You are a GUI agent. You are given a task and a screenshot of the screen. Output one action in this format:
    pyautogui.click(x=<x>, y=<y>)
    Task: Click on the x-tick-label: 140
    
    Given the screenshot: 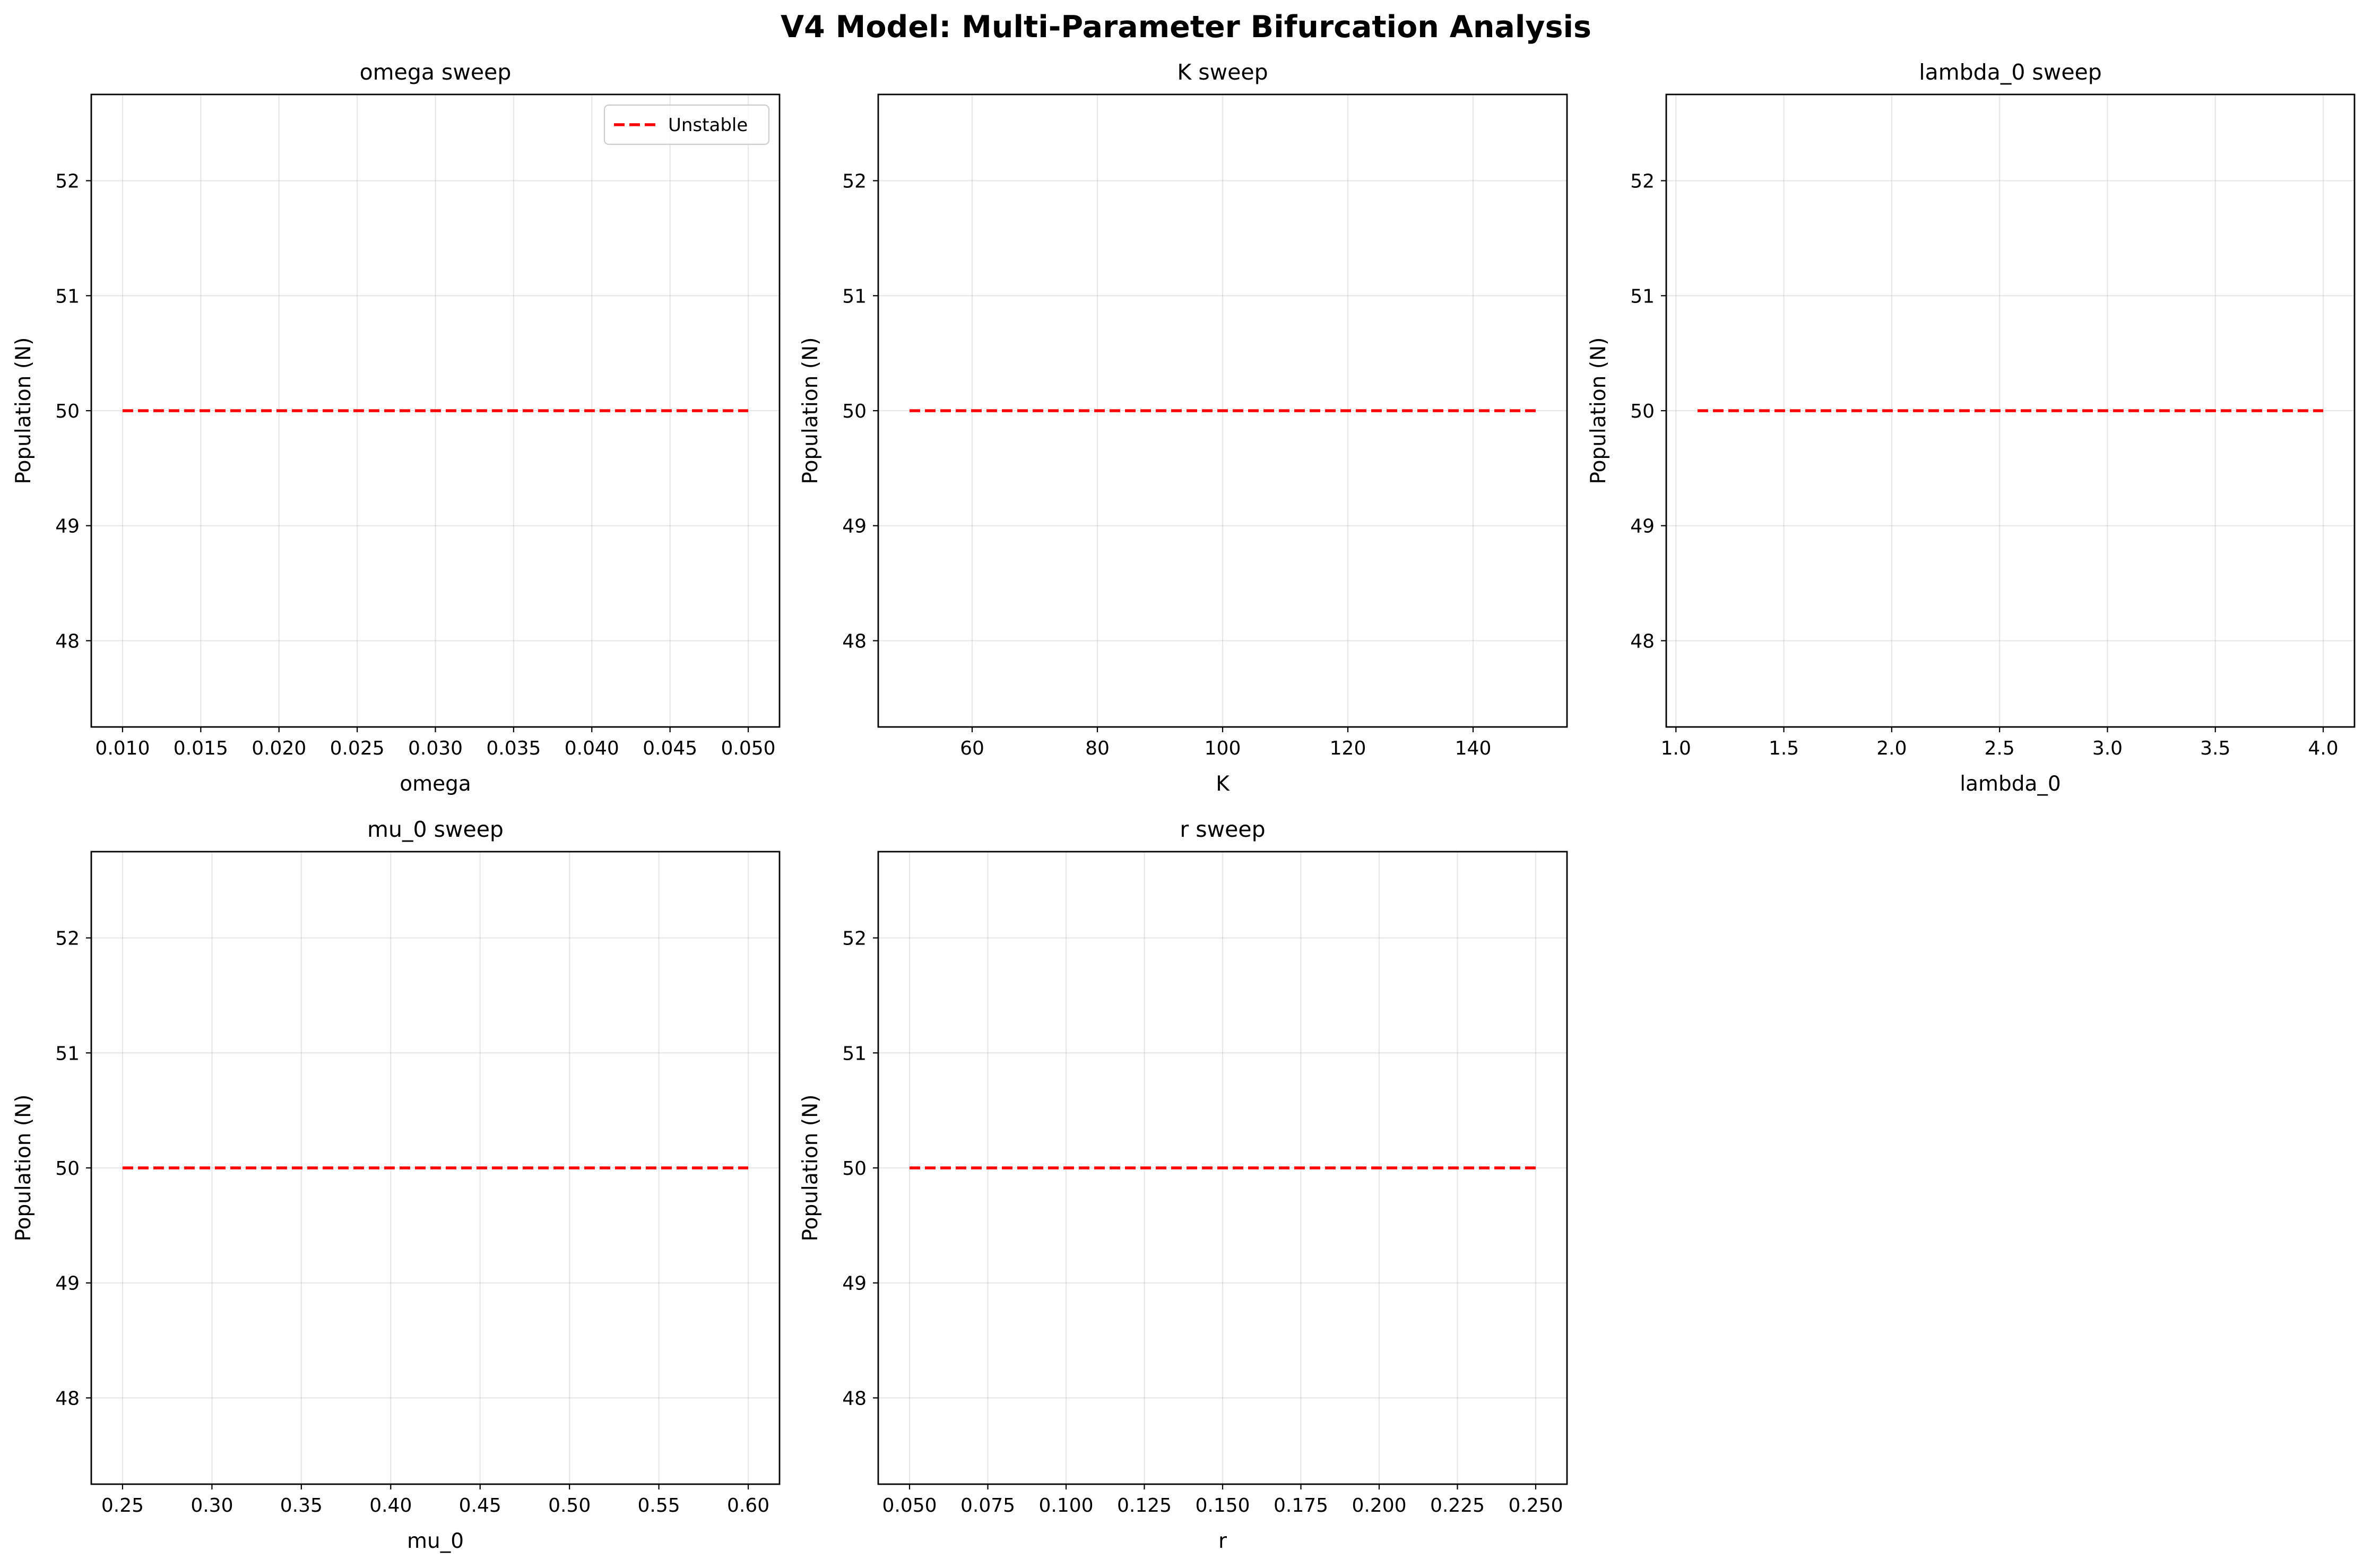 What is the action you would take?
    pyautogui.click(x=1473, y=748)
    